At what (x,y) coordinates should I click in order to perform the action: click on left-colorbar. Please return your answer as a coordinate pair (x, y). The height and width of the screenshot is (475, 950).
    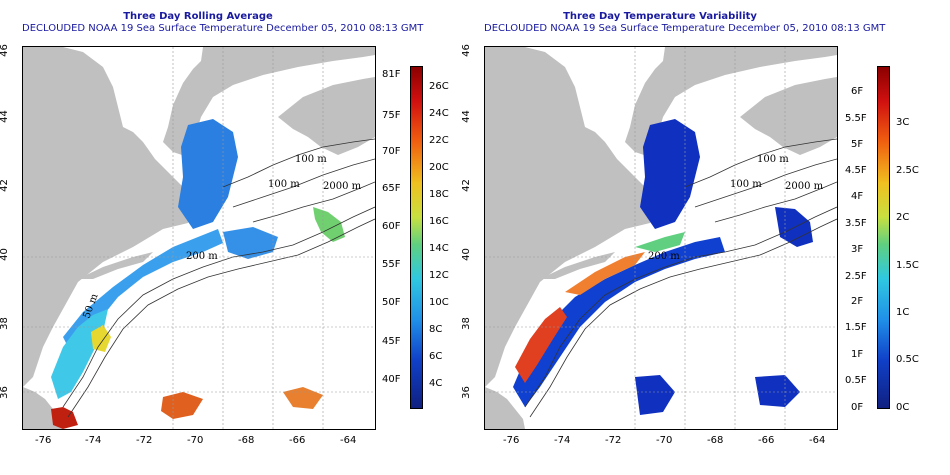
    Looking at the image, I should click on (416, 237).